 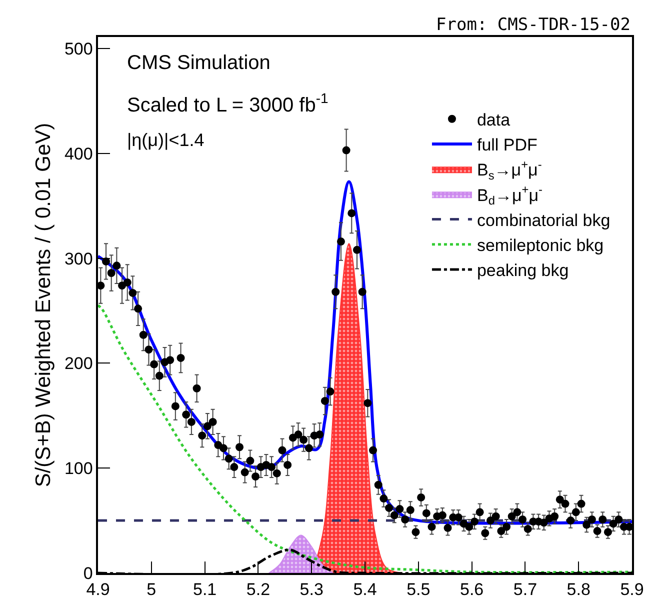 I want to click on y-tick-label: 400, so click(x=78, y=154).